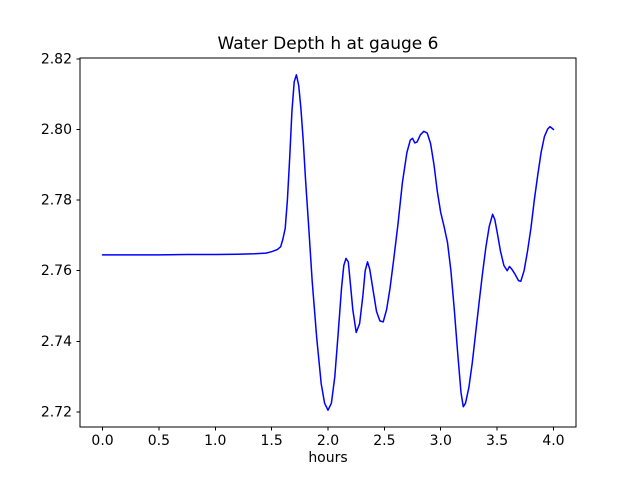 This screenshot has width=640, height=480. What do you see at coordinates (56, 201) in the screenshot?
I see `y-tick-label: 2.78` at bounding box center [56, 201].